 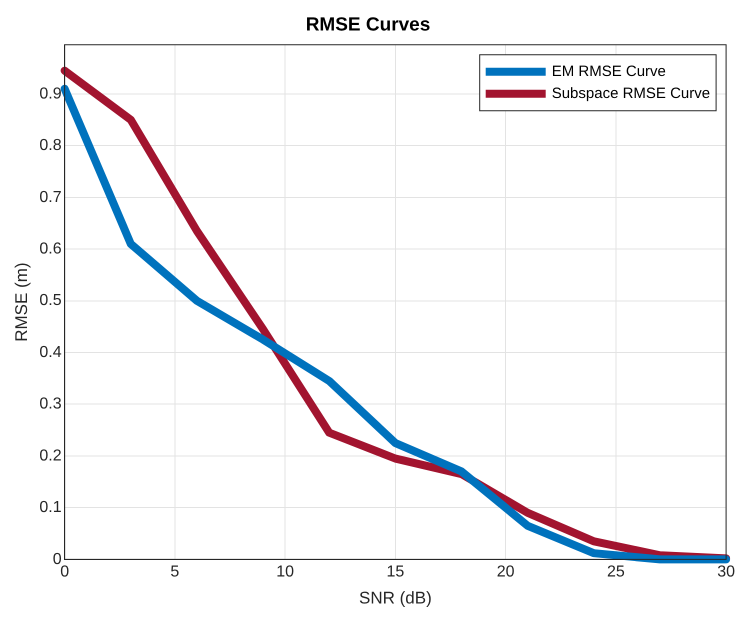 I want to click on chart-title: RMSE Curves, so click(x=368, y=25).